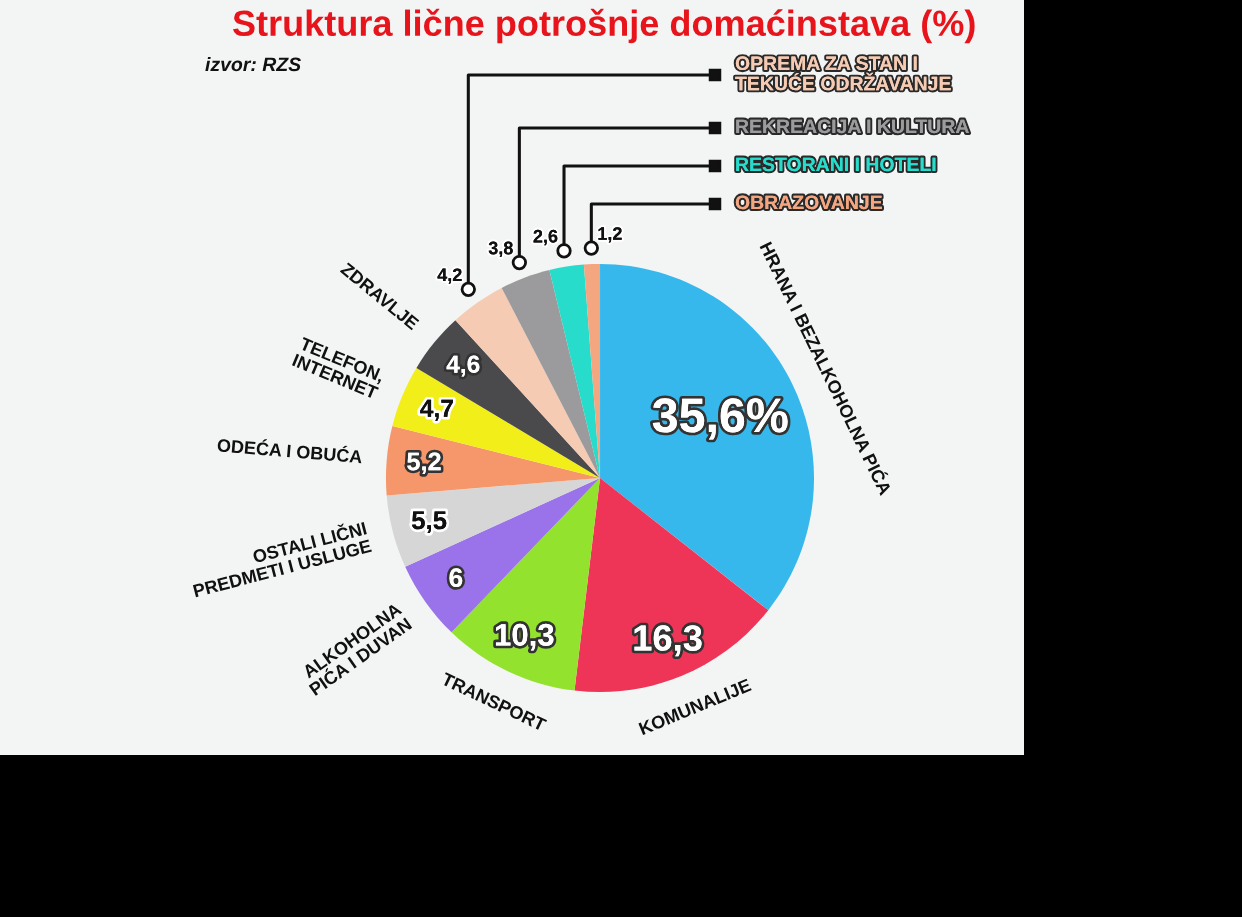  I want to click on slice-label: OBRAZOVANJE, so click(808, 202).